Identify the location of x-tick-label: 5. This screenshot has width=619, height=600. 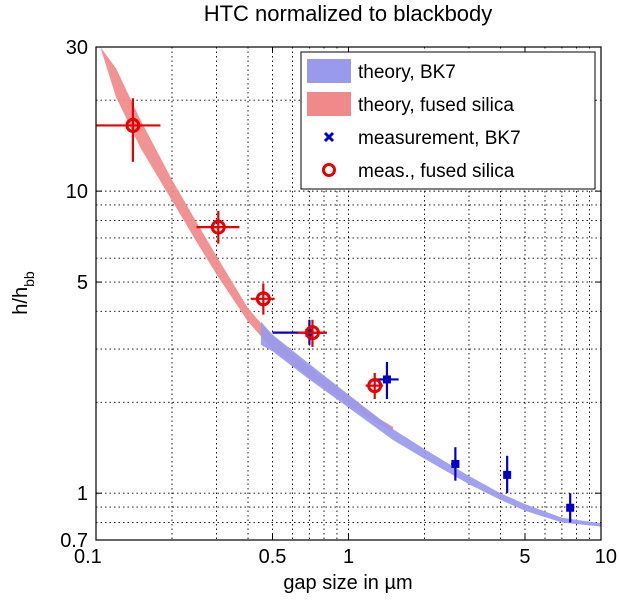
(524, 557).